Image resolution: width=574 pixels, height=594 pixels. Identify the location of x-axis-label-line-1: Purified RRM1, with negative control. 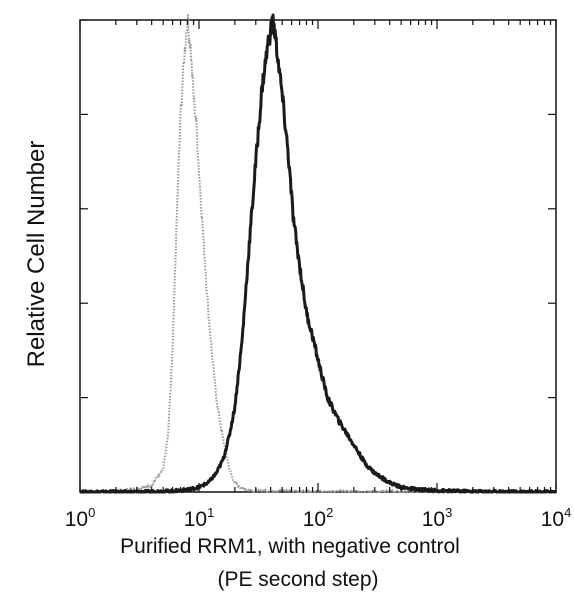
(290, 546).